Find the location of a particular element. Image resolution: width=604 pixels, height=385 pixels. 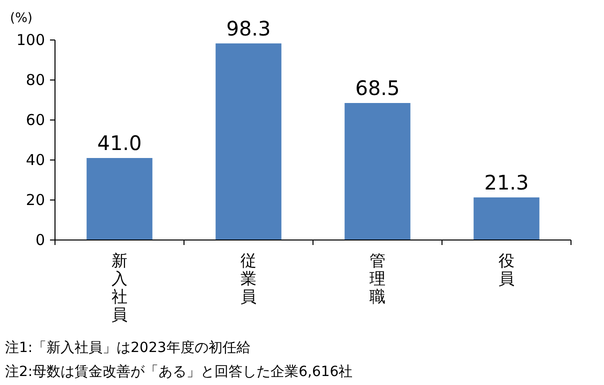

data-label: 41.0 is located at coordinates (119, 143).